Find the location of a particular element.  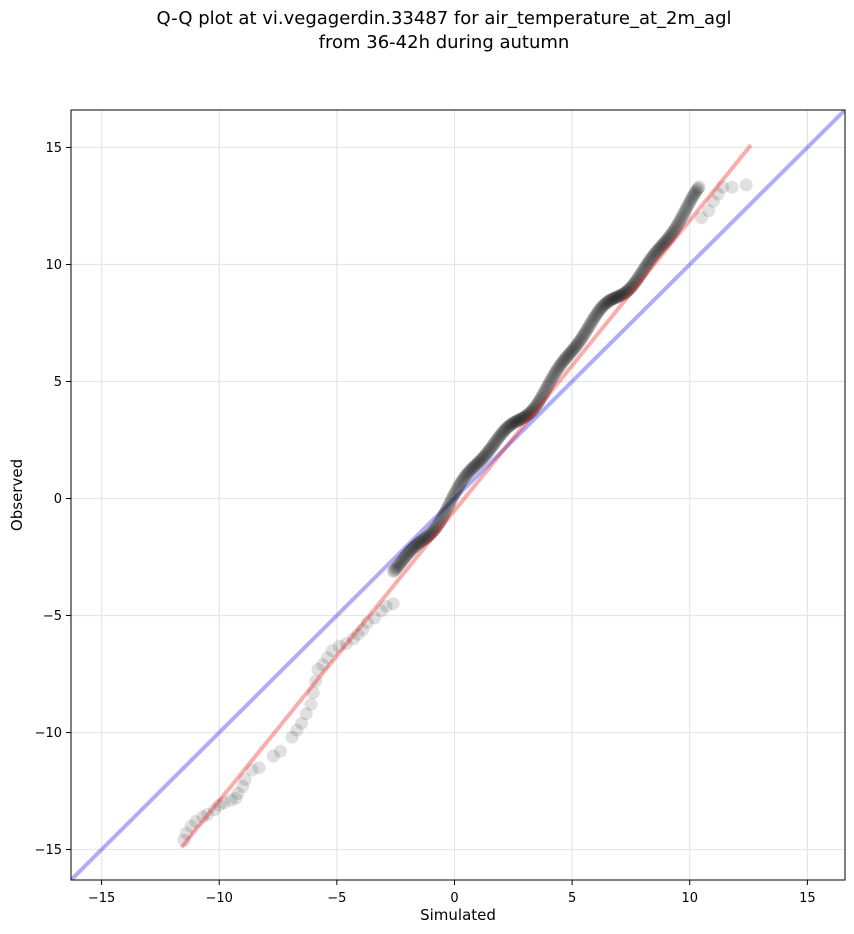

y-axis-ticks: −15 −10 −5 0 5 10 15 is located at coordinates (53, 499).